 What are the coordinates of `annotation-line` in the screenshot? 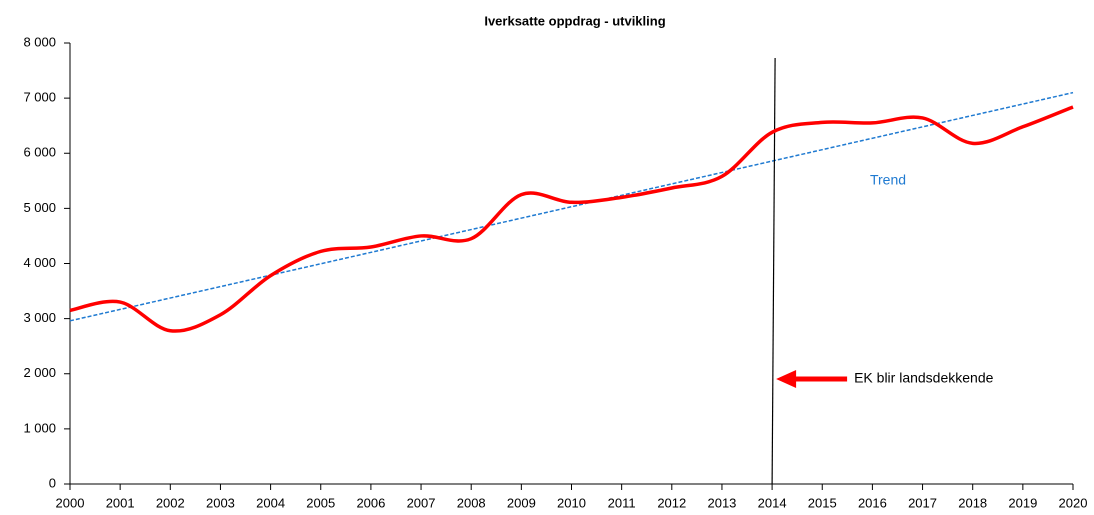 It's located at (773, 271).